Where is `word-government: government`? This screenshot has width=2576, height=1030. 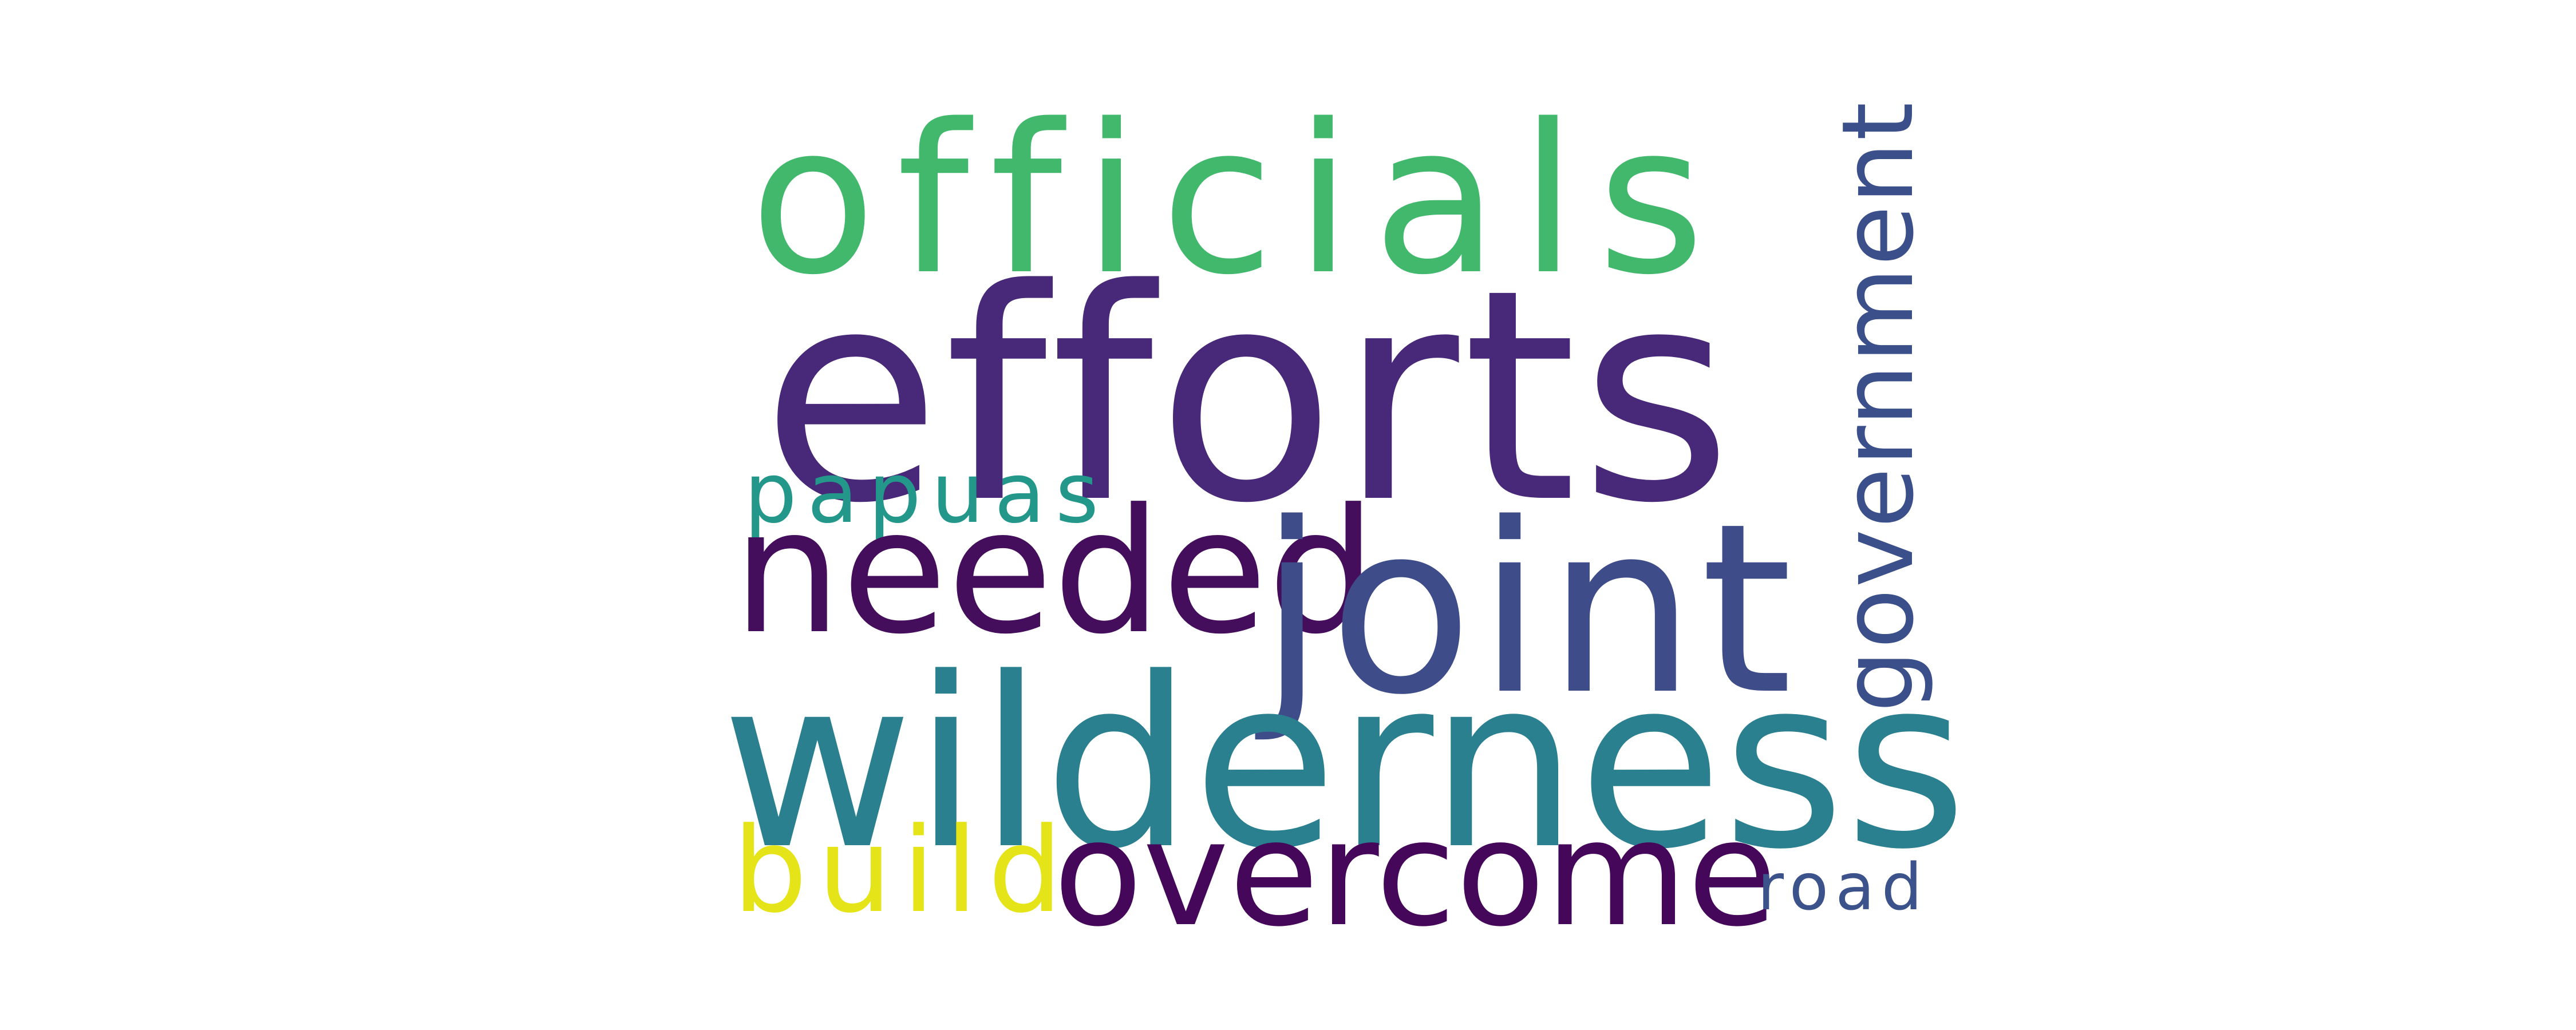
word-government: government is located at coordinates (1877, 406).